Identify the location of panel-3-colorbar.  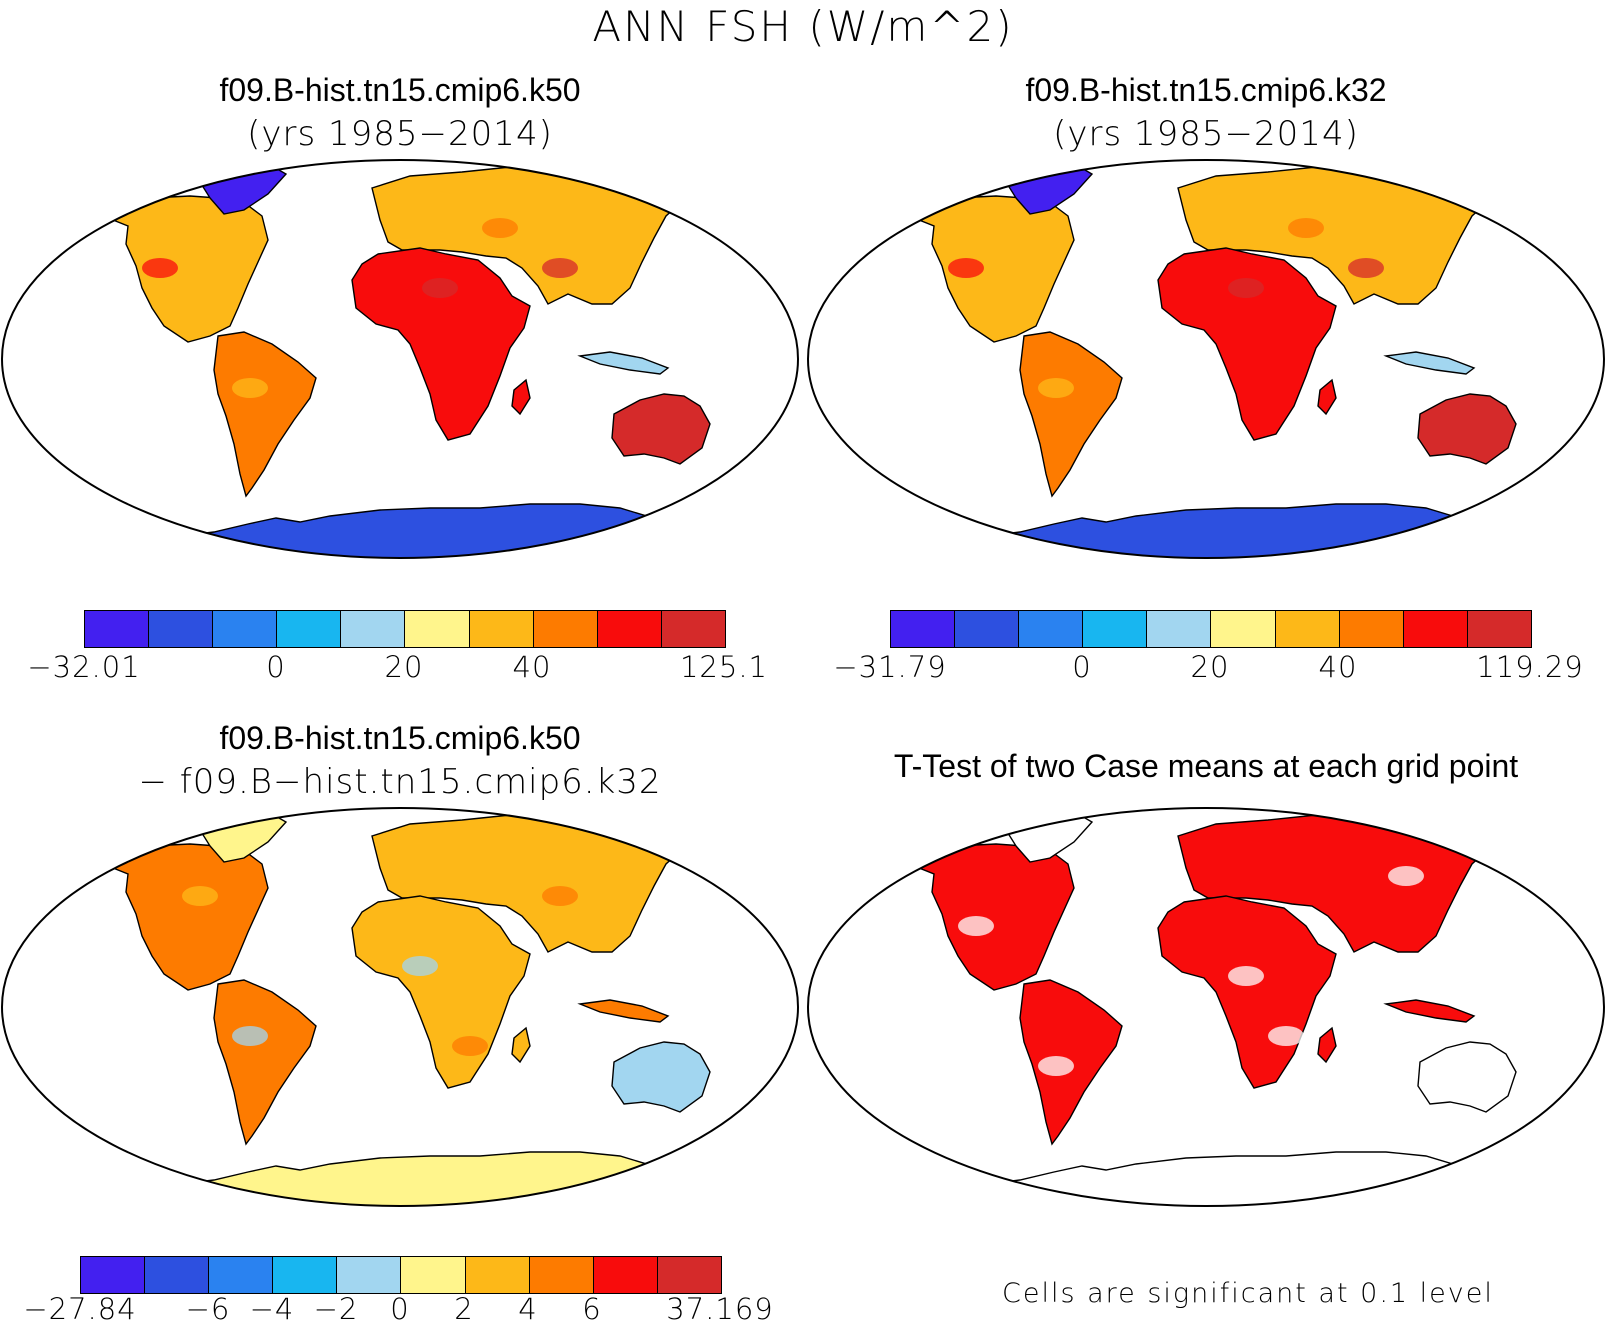
(401, 1275).